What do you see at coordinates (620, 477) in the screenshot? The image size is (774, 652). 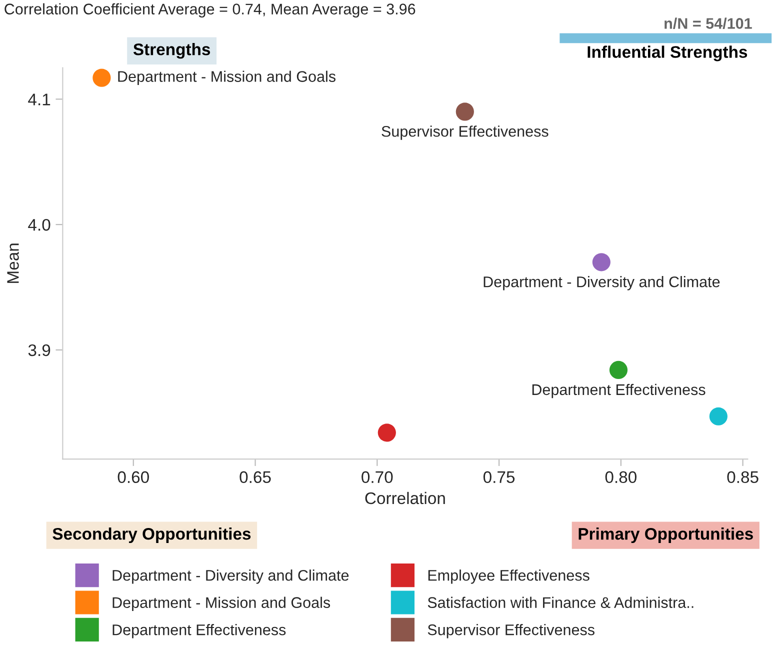 I see `x-tick-label: 0.80` at bounding box center [620, 477].